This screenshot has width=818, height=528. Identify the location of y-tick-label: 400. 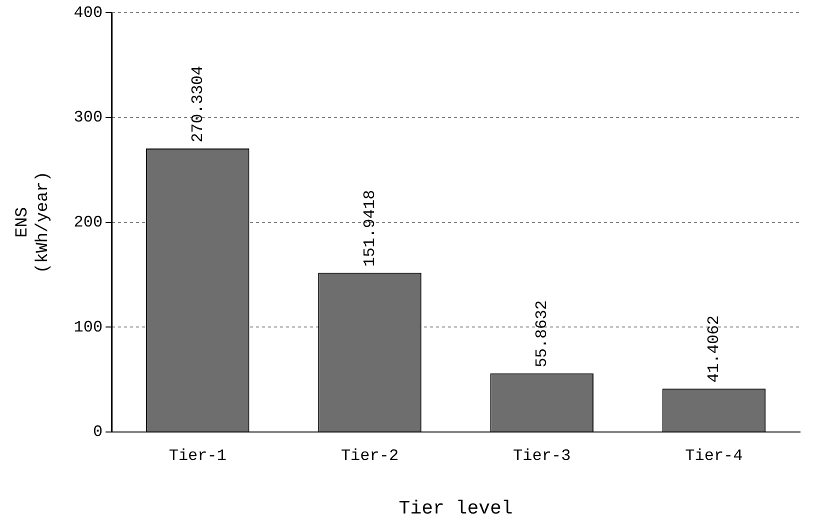
(88, 13).